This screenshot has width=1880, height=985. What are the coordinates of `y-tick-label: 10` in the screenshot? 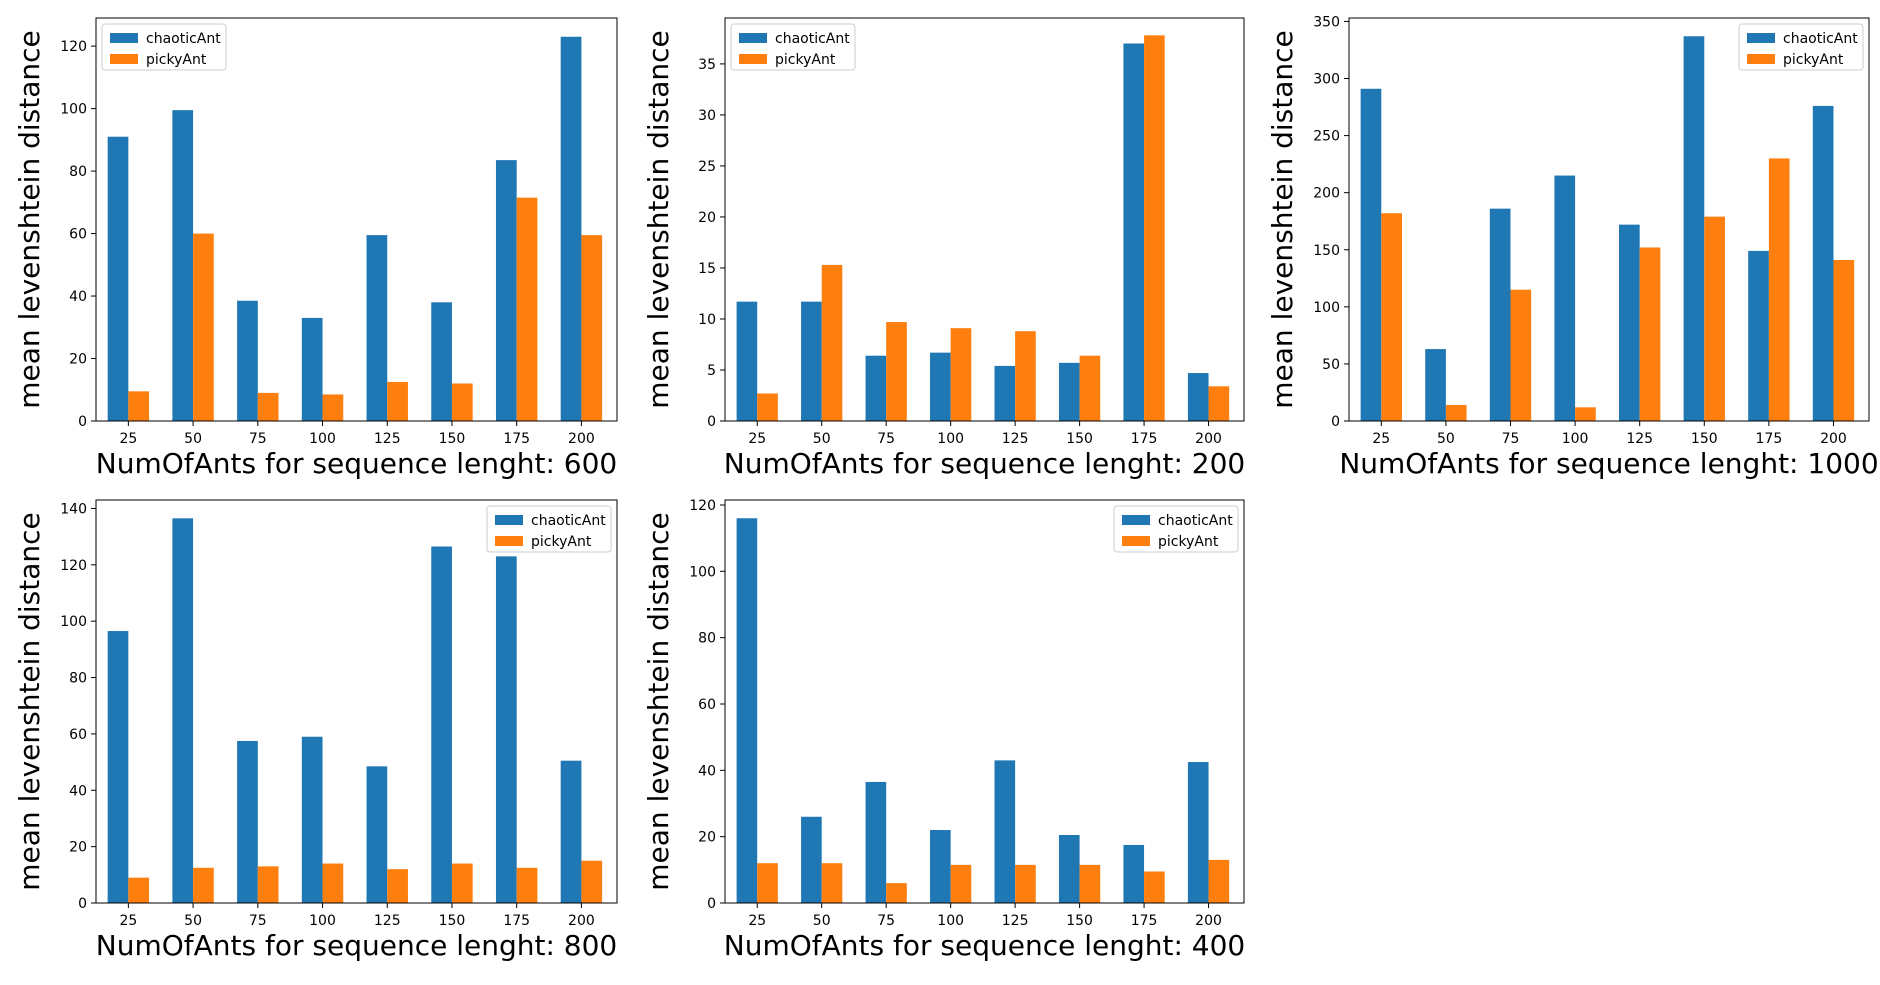 It's located at (707, 320).